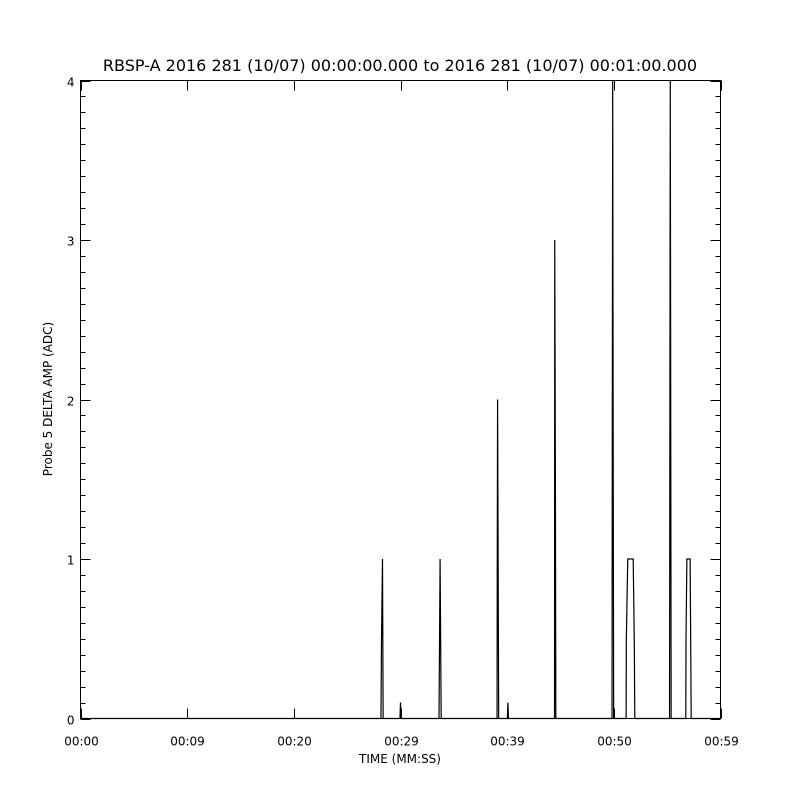  I want to click on x-axis-label: TIME (MM:SS), so click(399, 759).